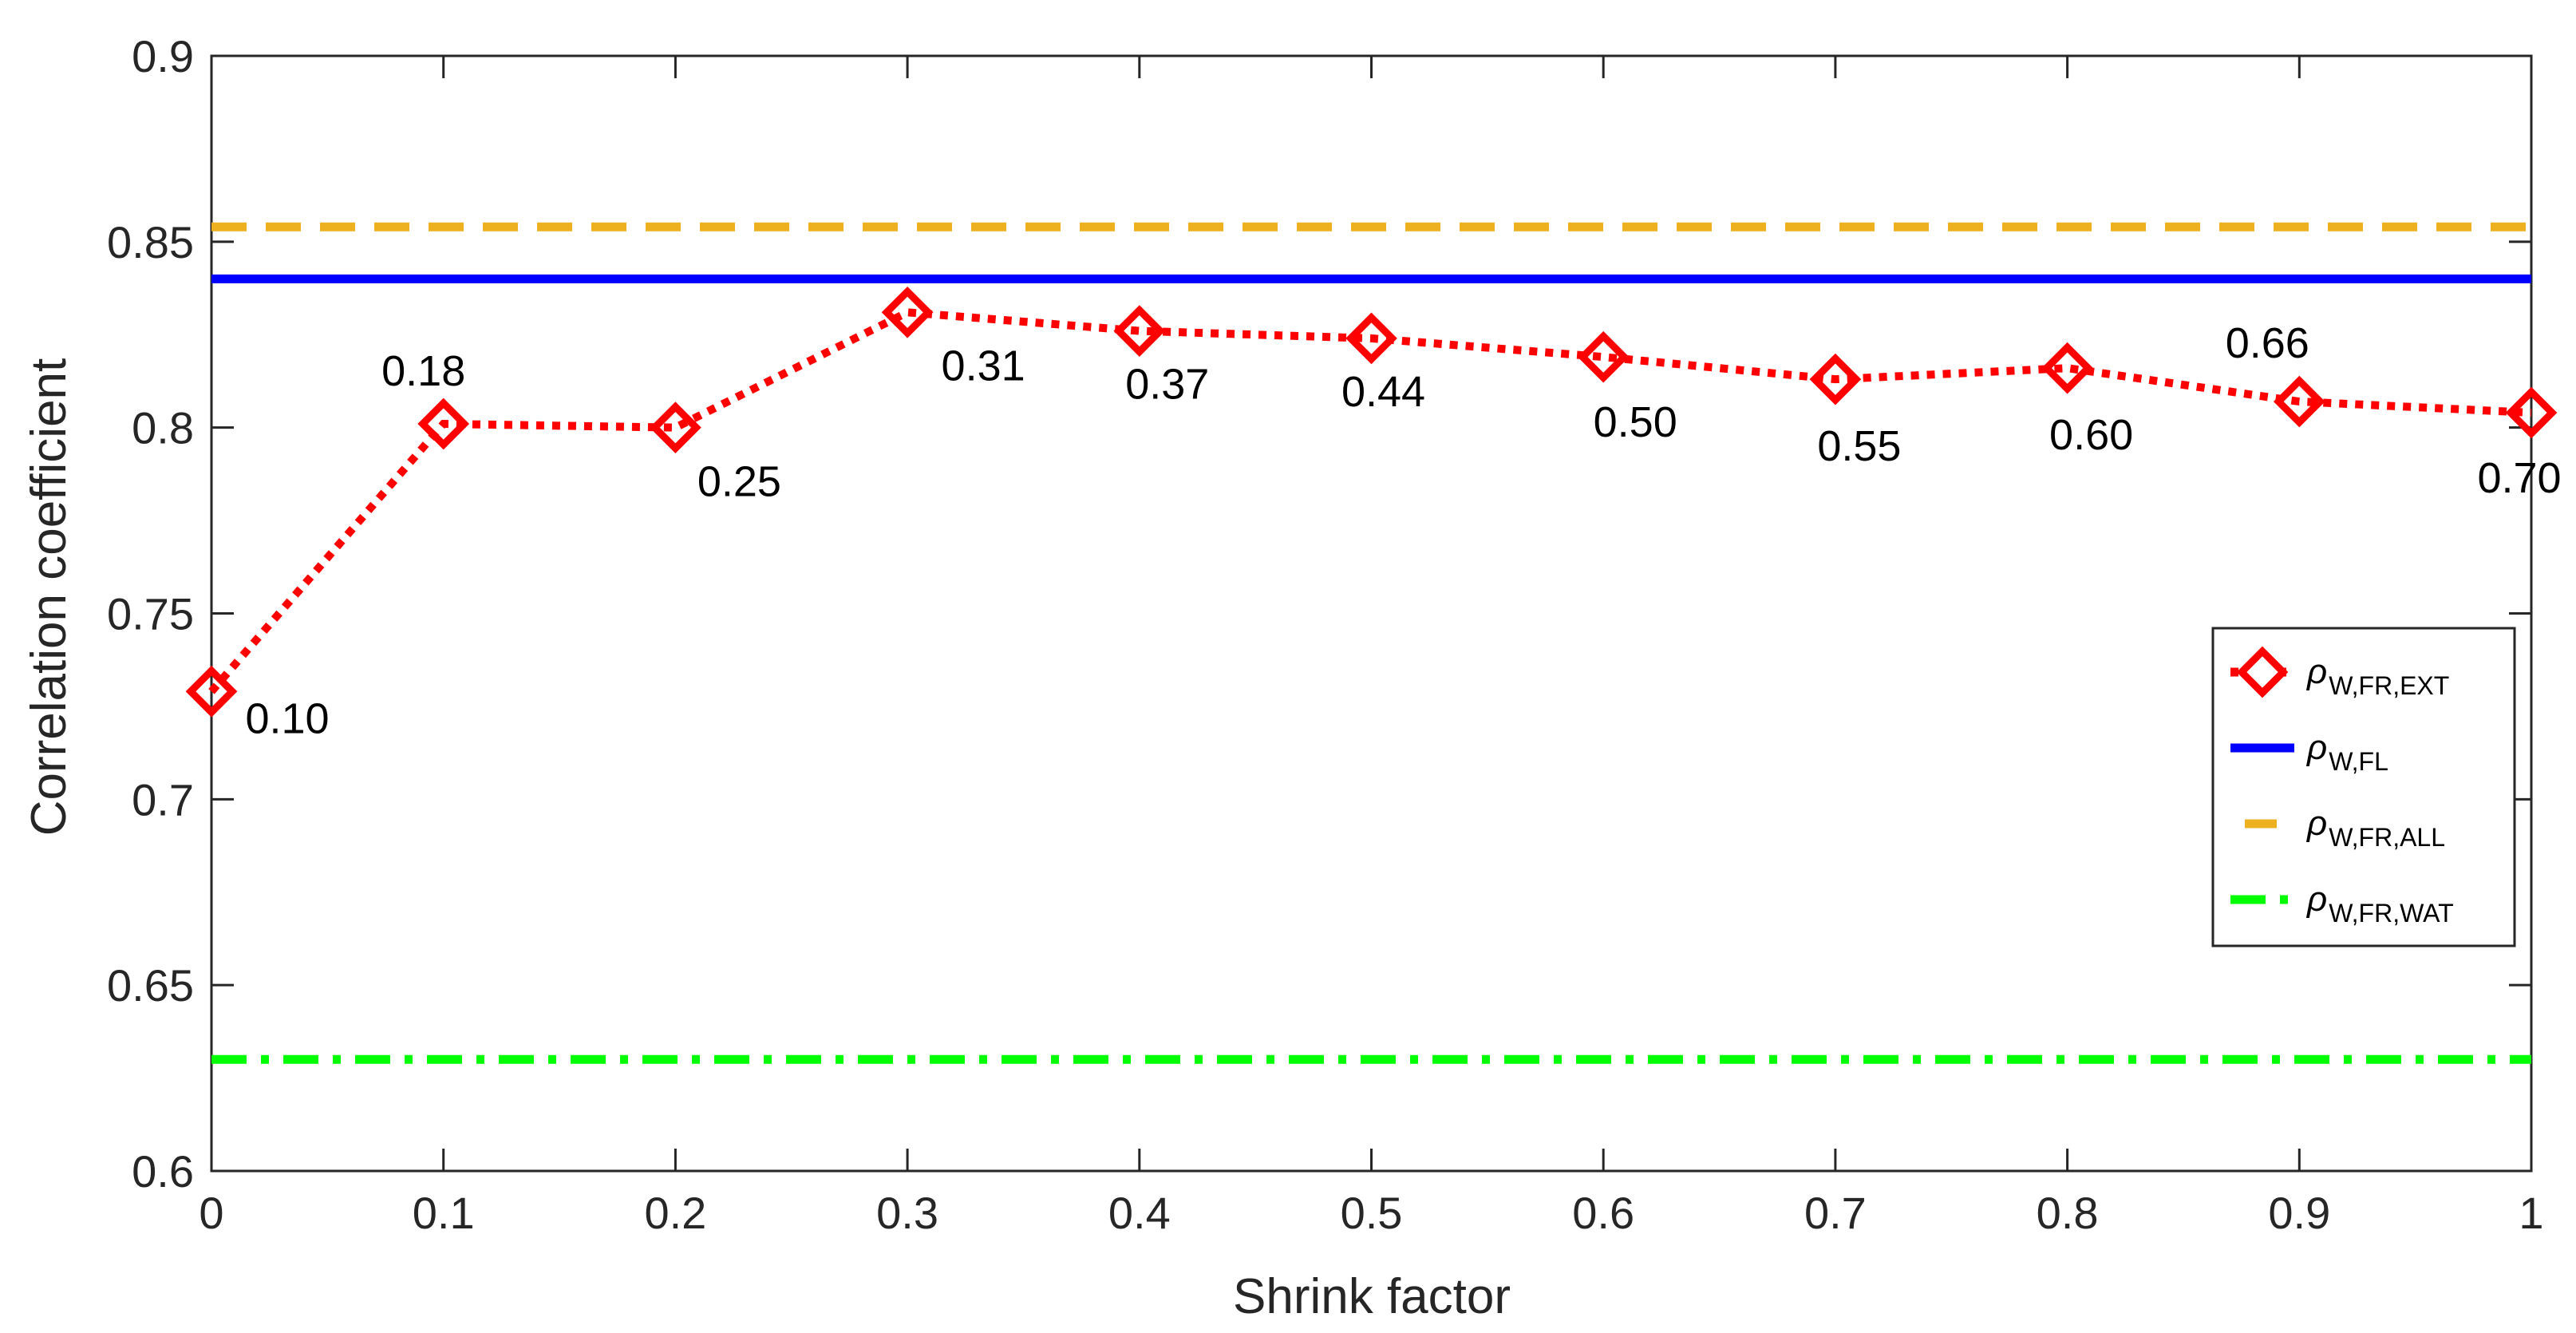 This screenshot has height=1333, width=2576. Describe the element at coordinates (2531, 1213) in the screenshot. I see `x-tick-label: 1` at that location.